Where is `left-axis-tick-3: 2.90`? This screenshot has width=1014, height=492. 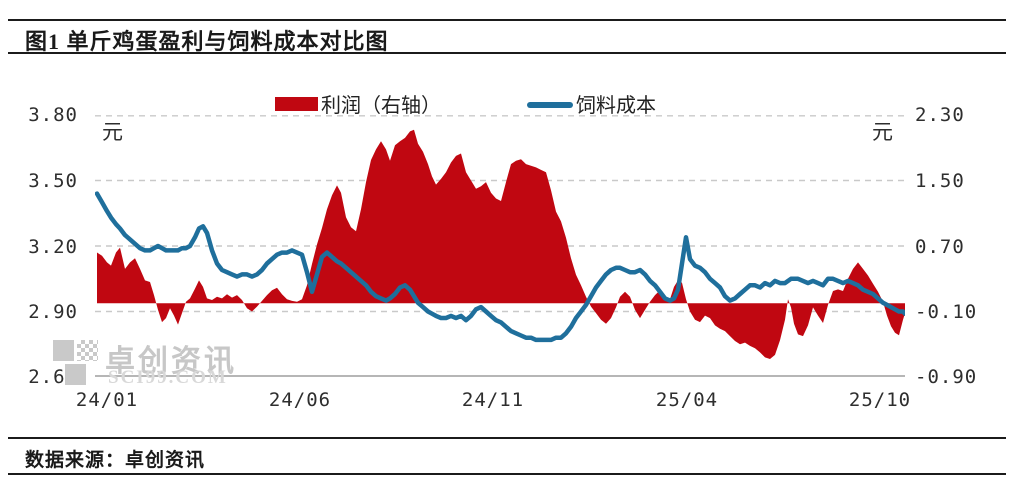
left-axis-tick-3: 2.90 is located at coordinates (53, 312).